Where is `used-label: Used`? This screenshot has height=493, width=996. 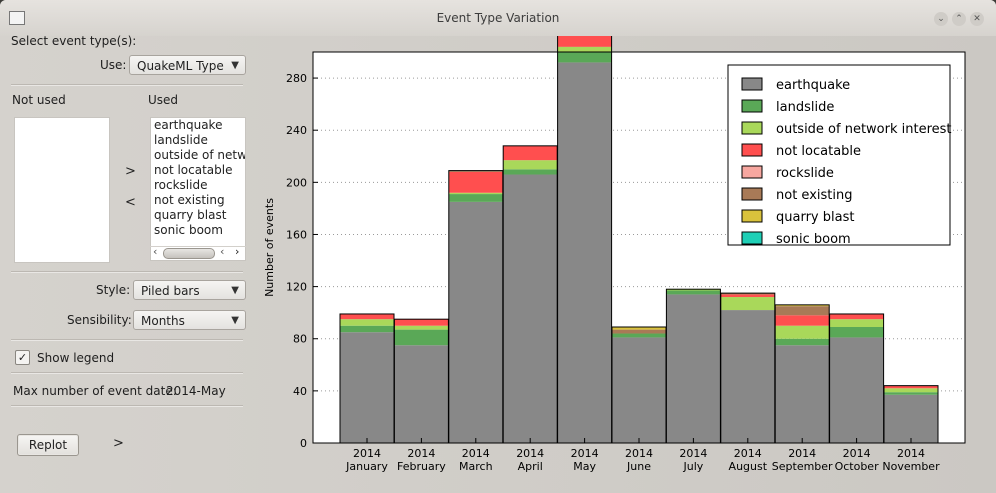 used-label: Used is located at coordinates (163, 100).